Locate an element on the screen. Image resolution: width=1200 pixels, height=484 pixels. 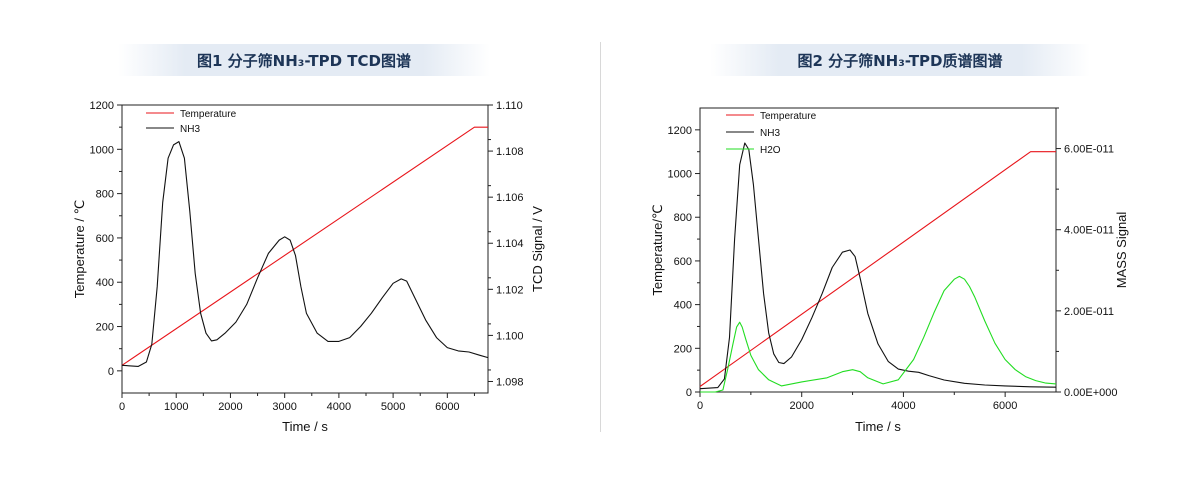
y2-tick-label: 1.098 is located at coordinates (510, 382).